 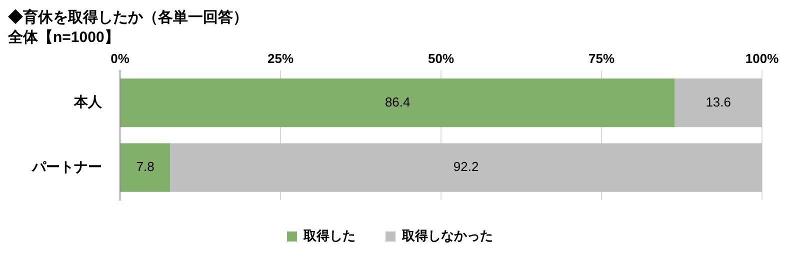 I want to click on x-tick-label: 100%, so click(x=762, y=58).